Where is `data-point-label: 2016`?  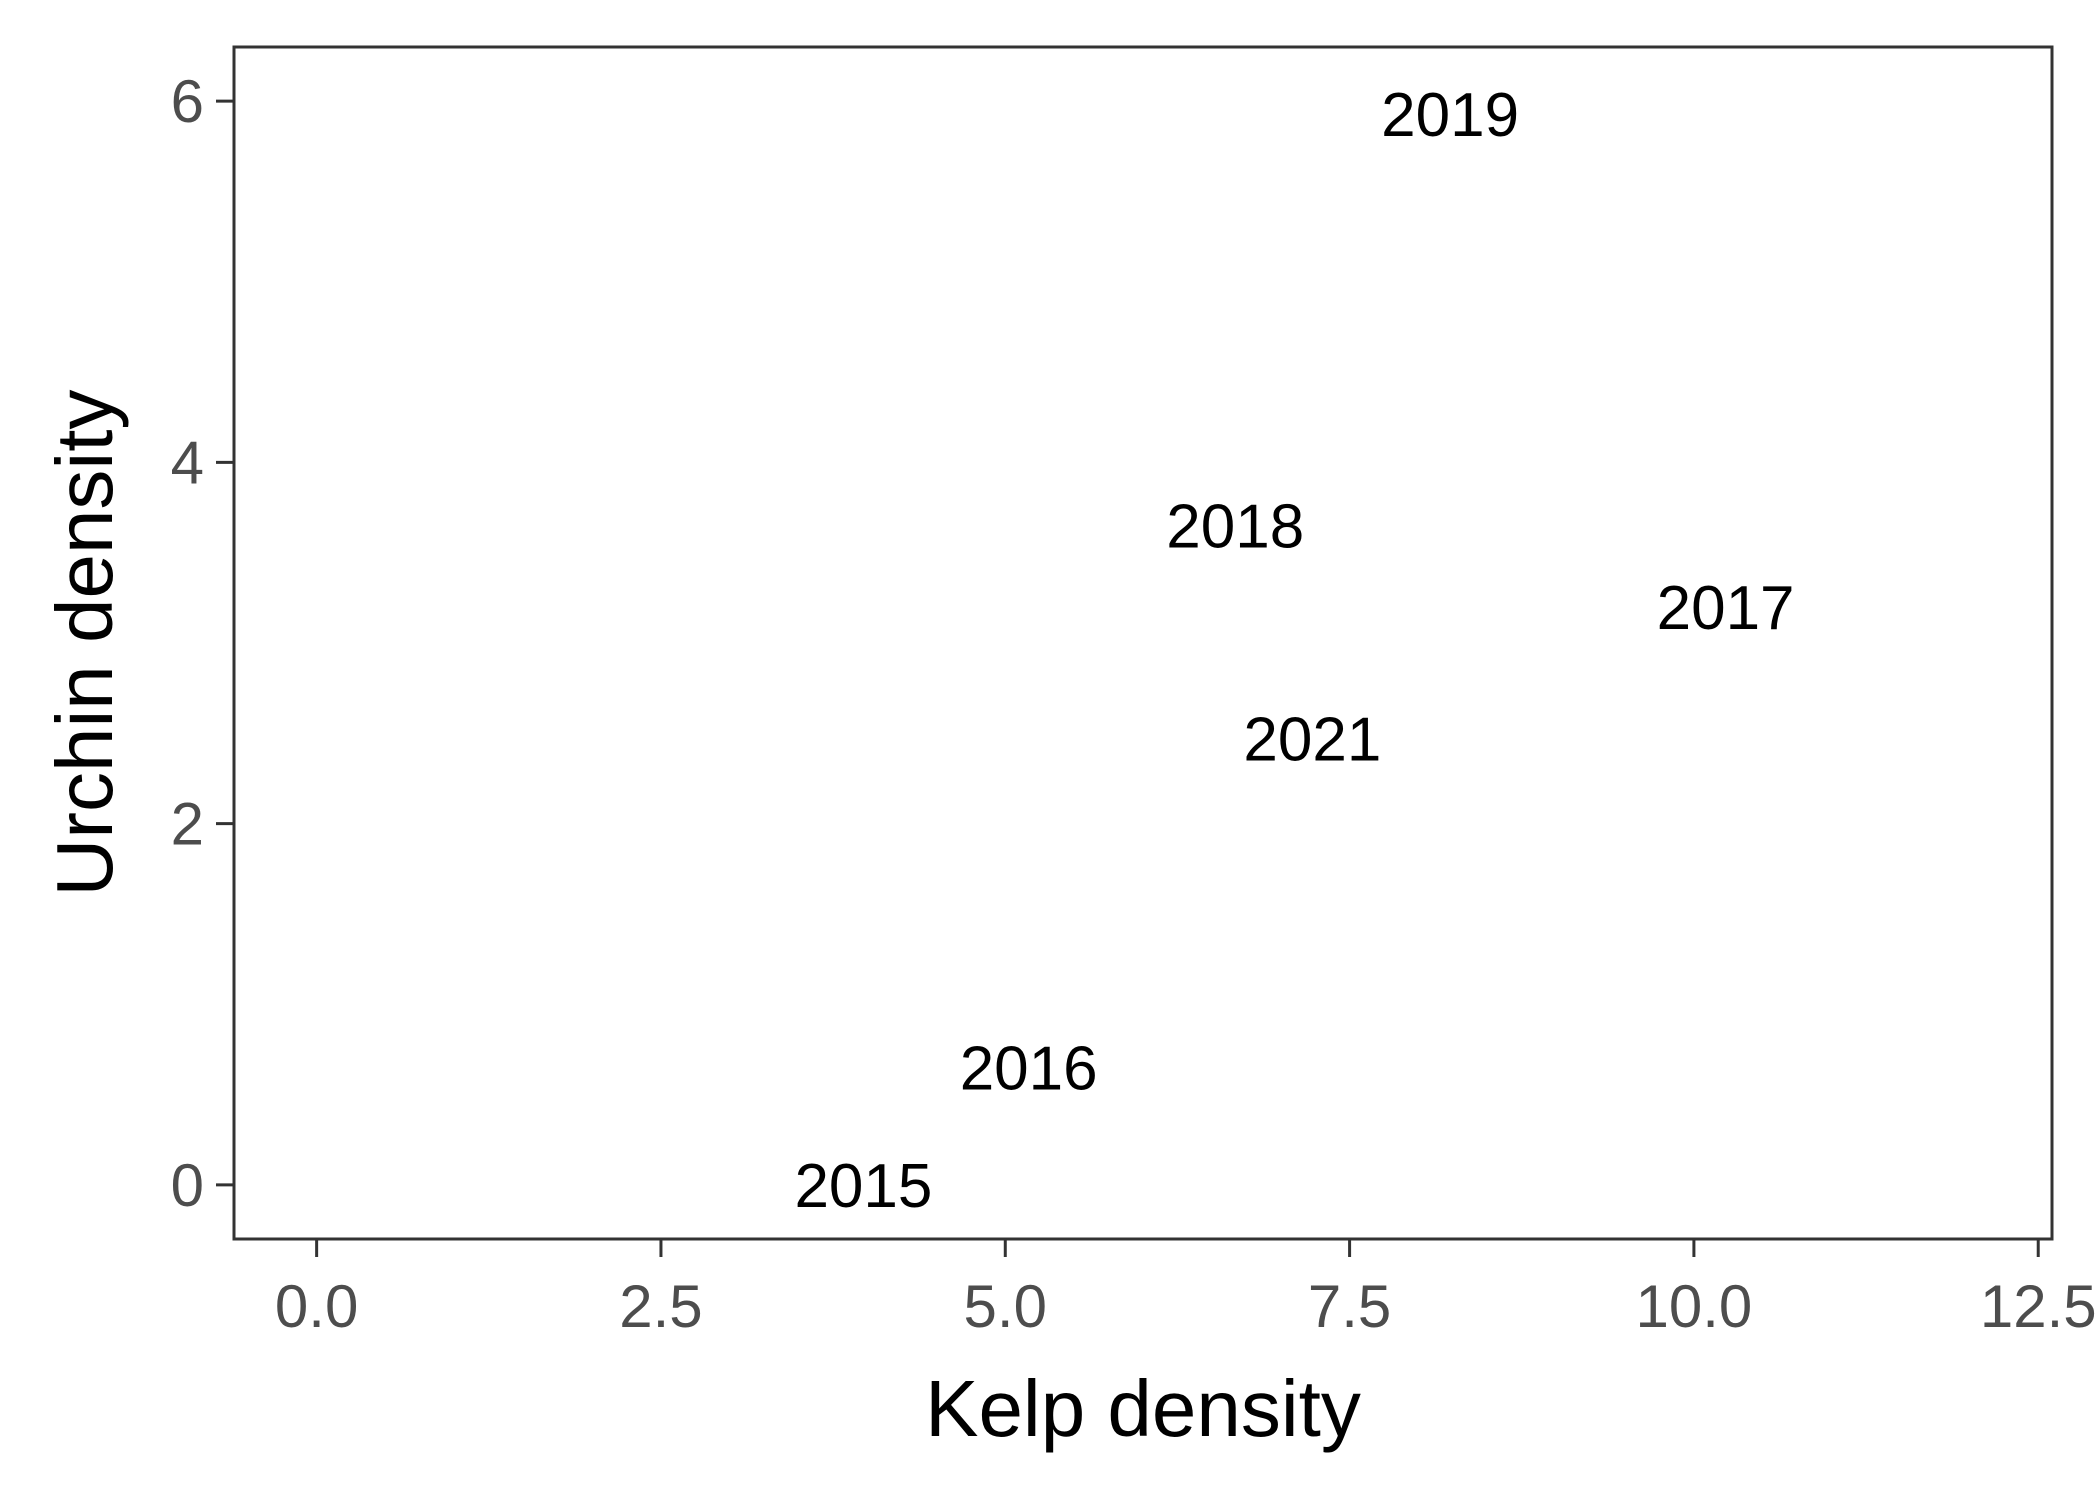 data-point-label: 2016 is located at coordinates (1029, 1068).